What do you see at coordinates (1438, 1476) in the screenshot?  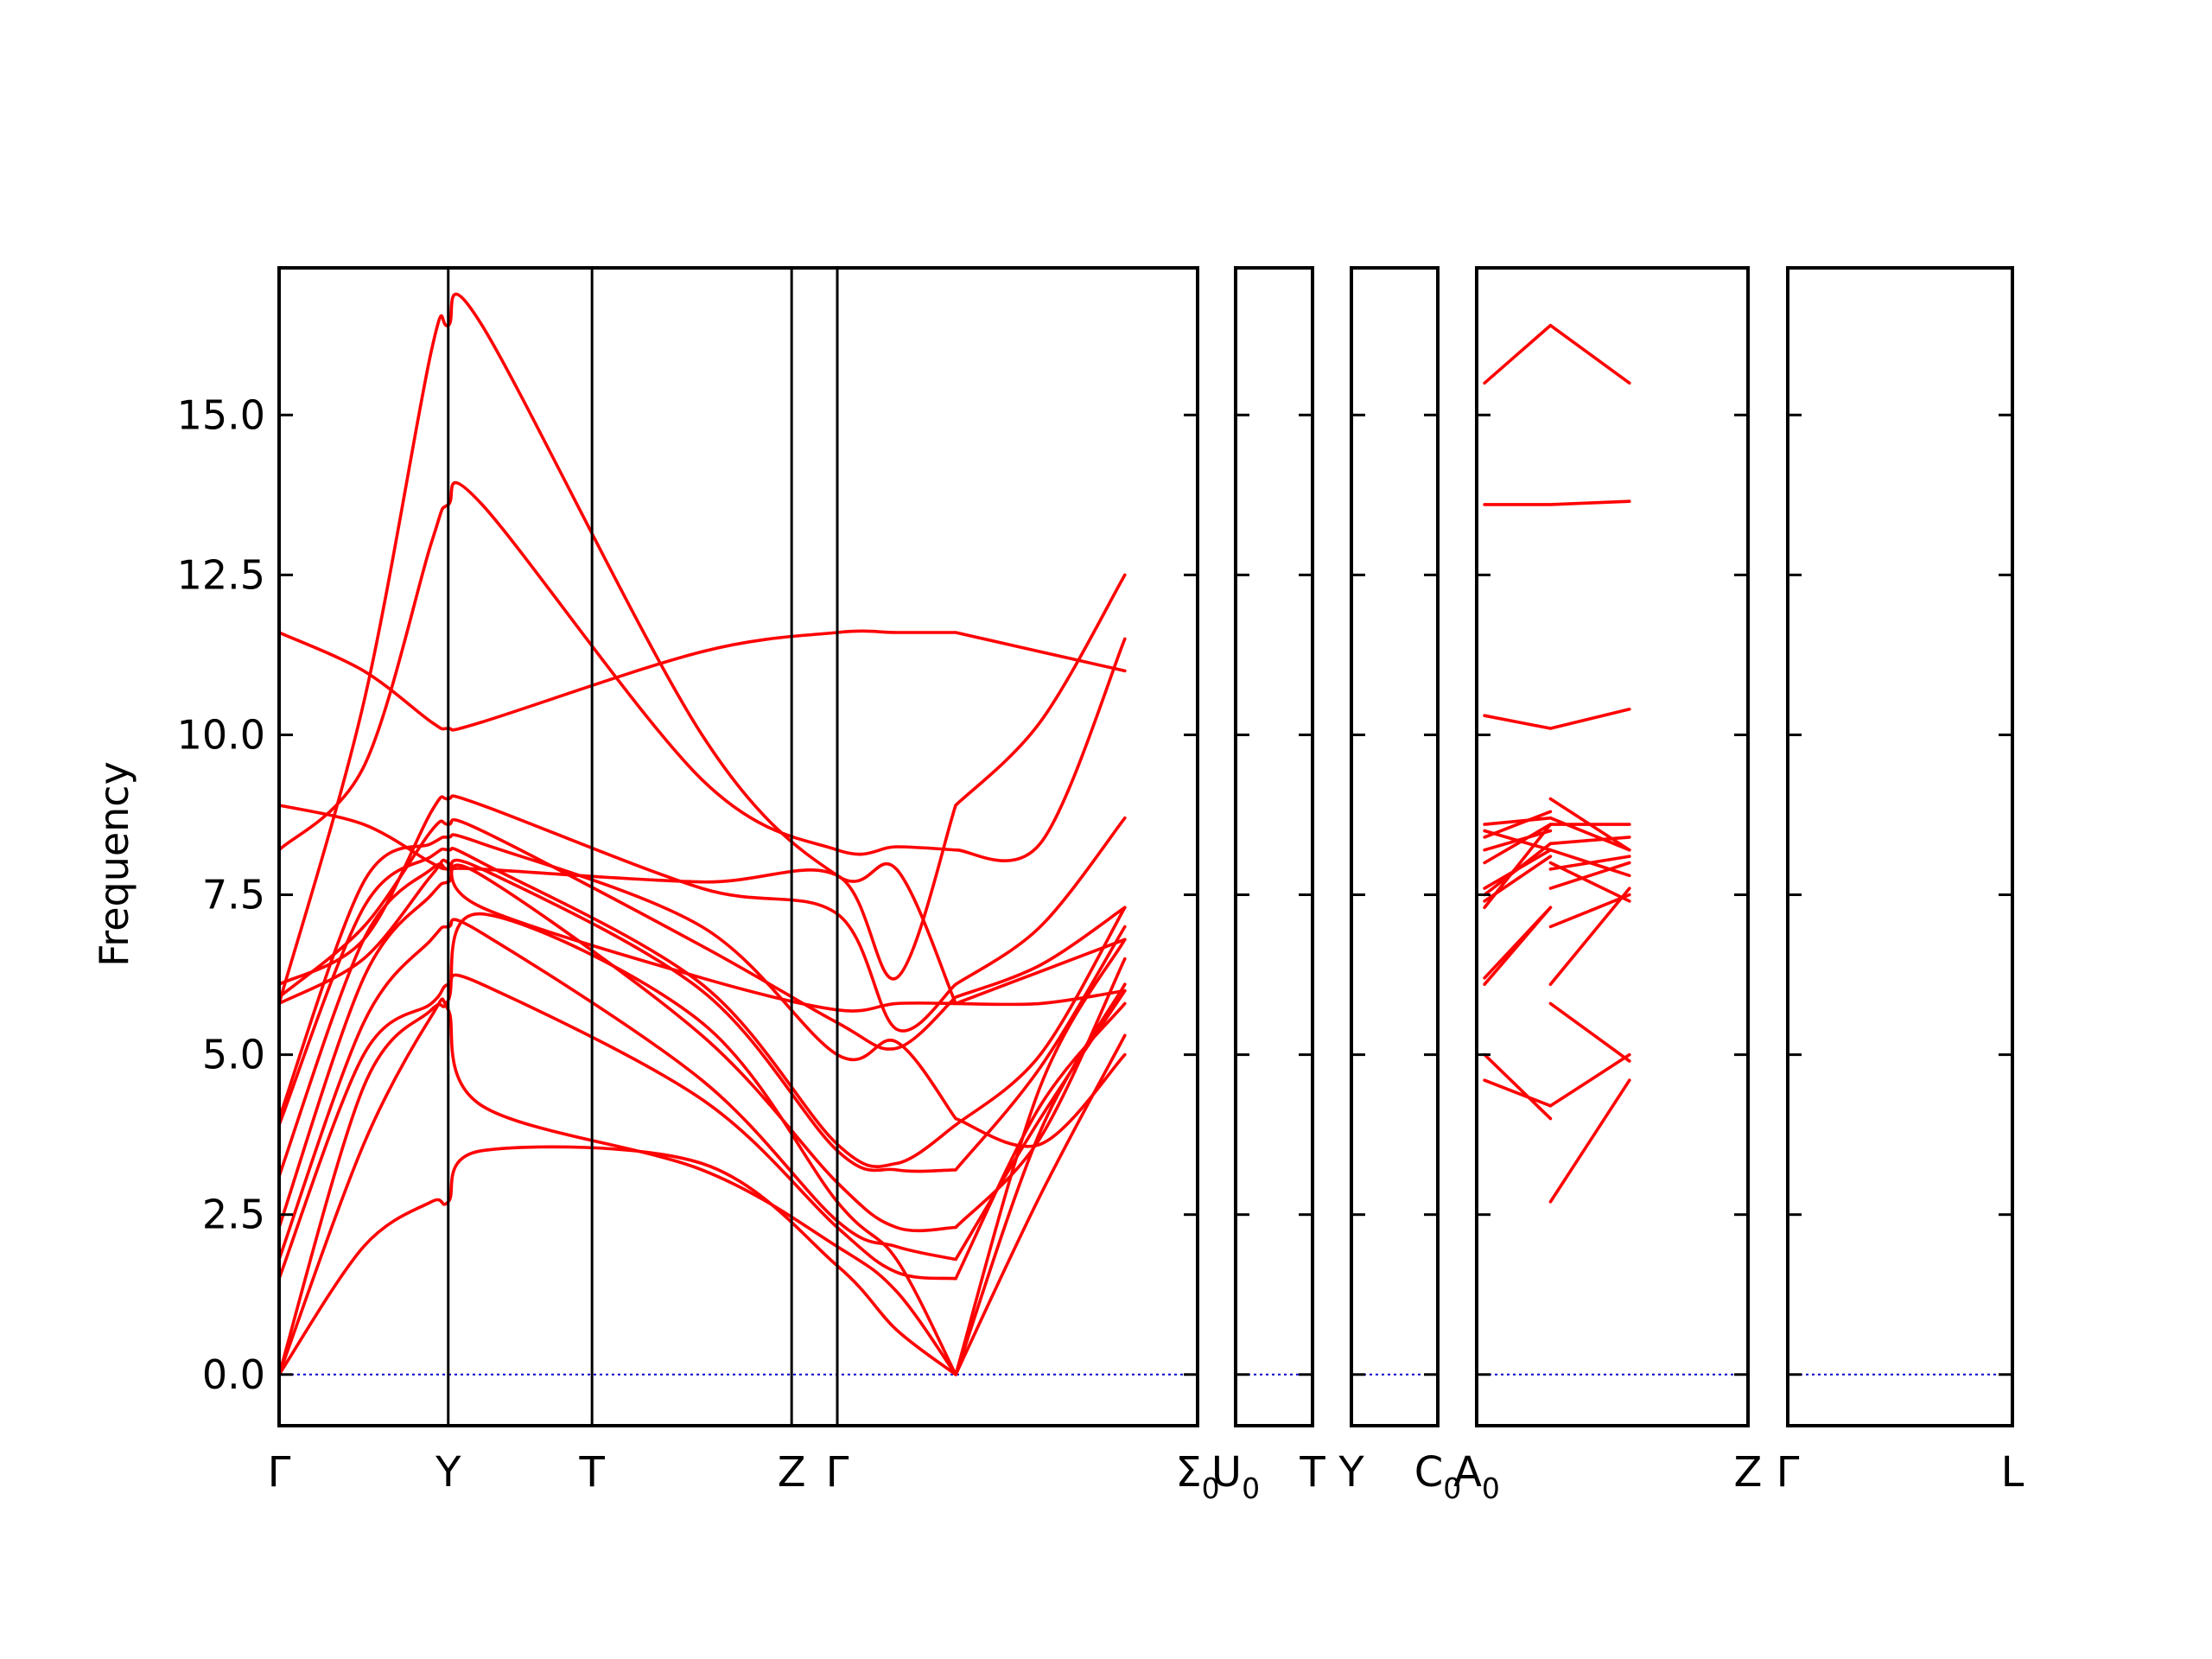 I see `x-tick-label: C0` at bounding box center [1438, 1476].